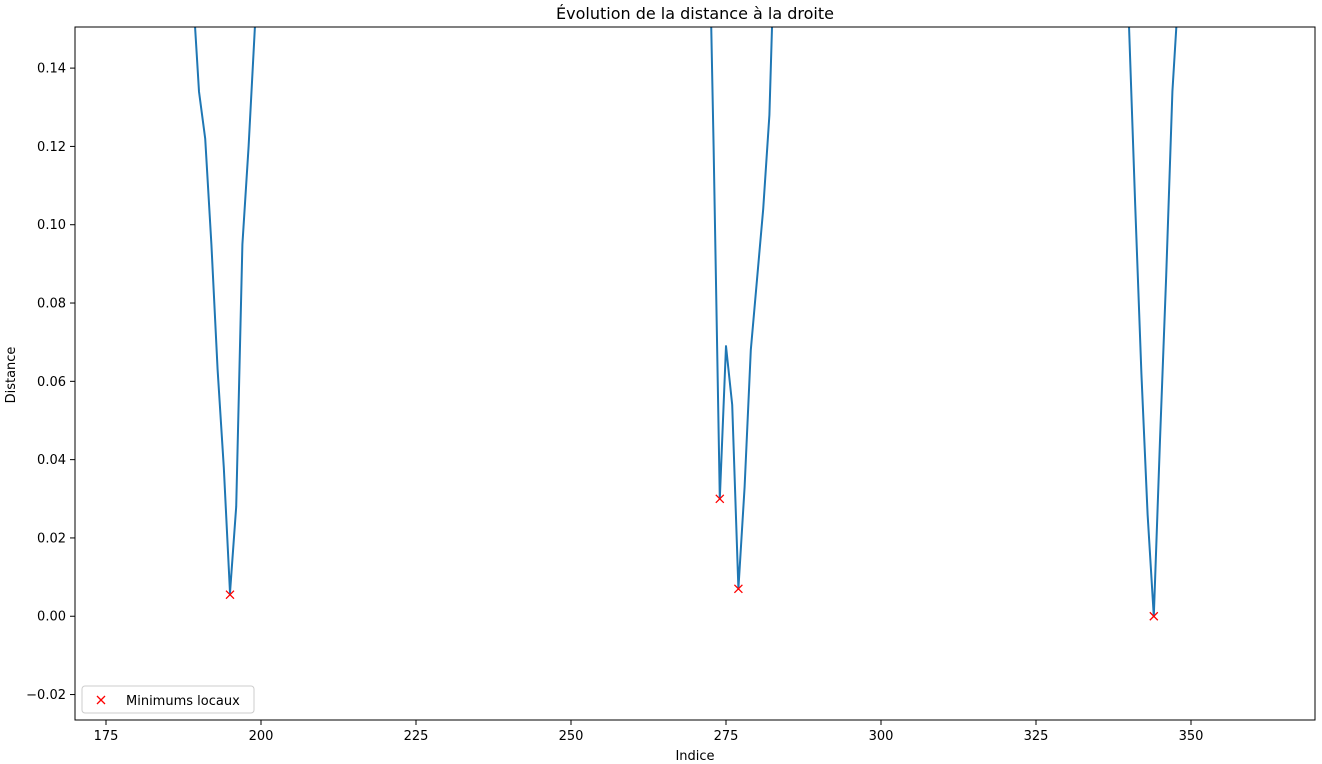  I want to click on y-tick-label: 0.00, so click(51, 617).